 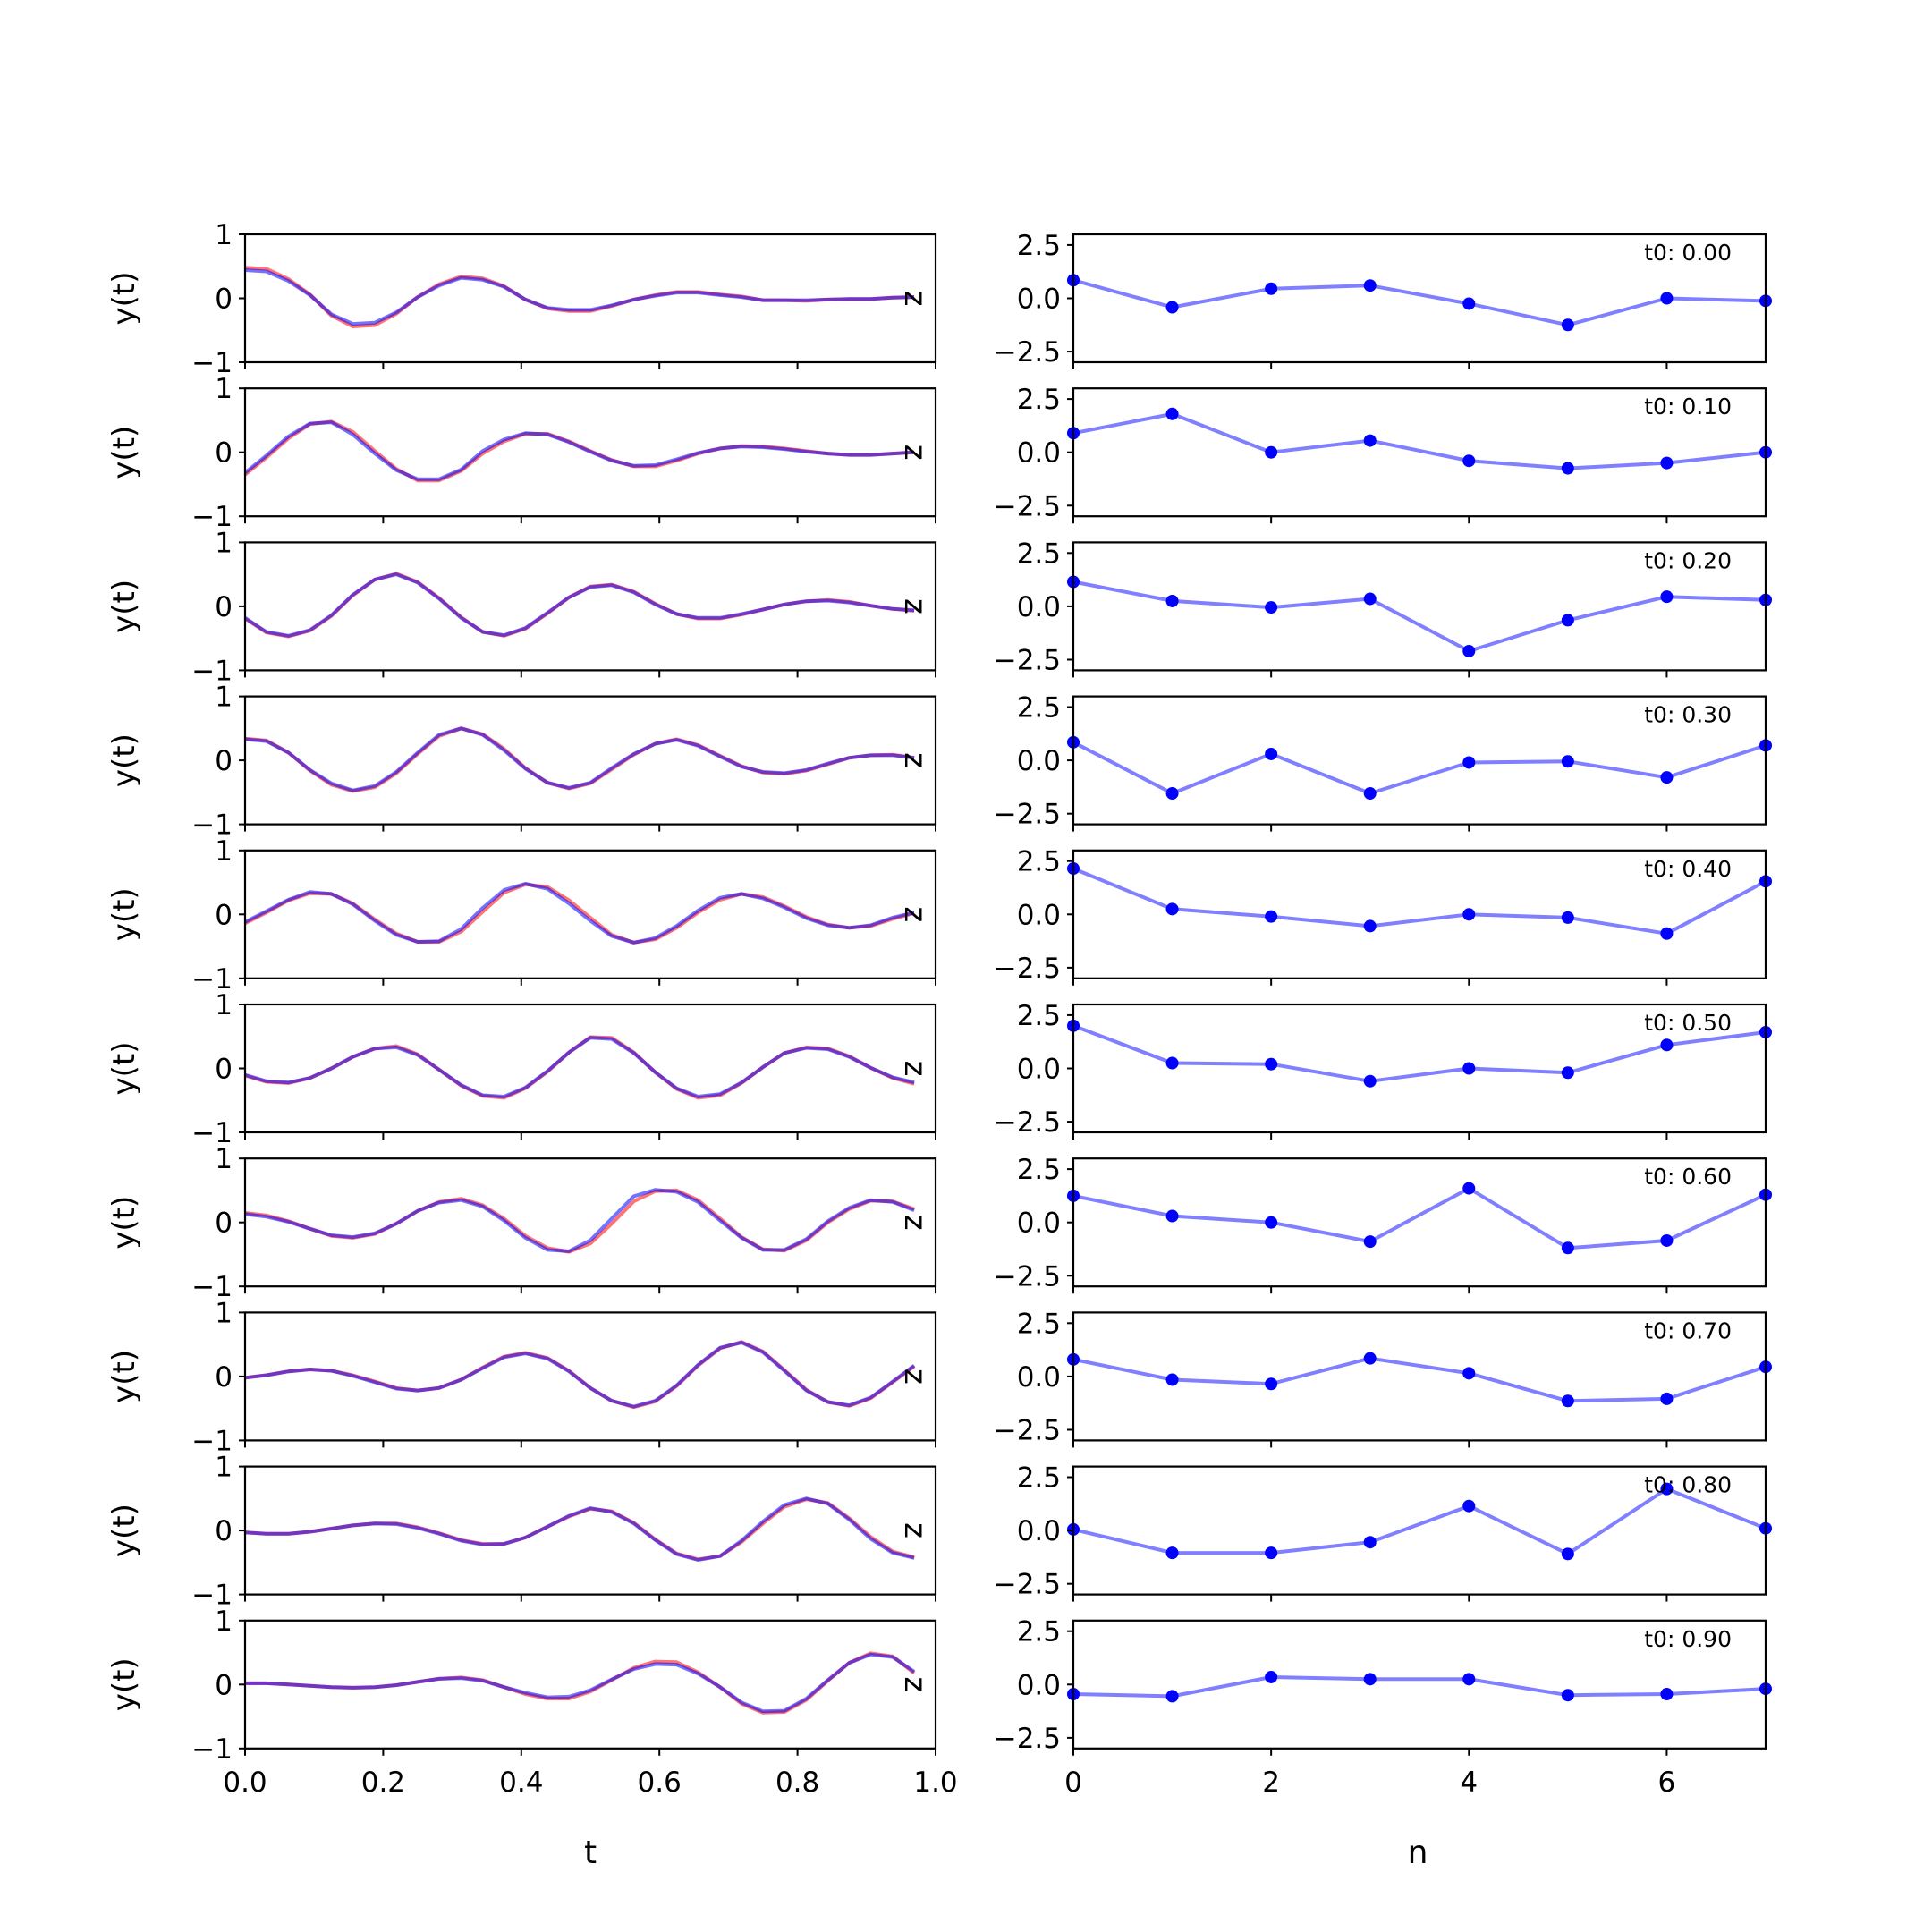 I want to click on right-subplot: −2.5 0.0 2.5 t0: 0.40 z, so click(x=1334, y=916).